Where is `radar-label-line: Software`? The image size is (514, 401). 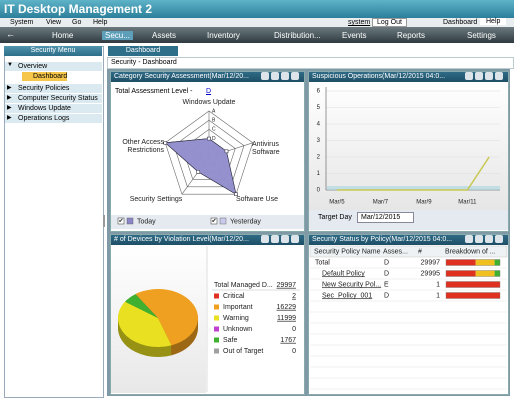
radar-label-line: Software is located at coordinates (266, 152).